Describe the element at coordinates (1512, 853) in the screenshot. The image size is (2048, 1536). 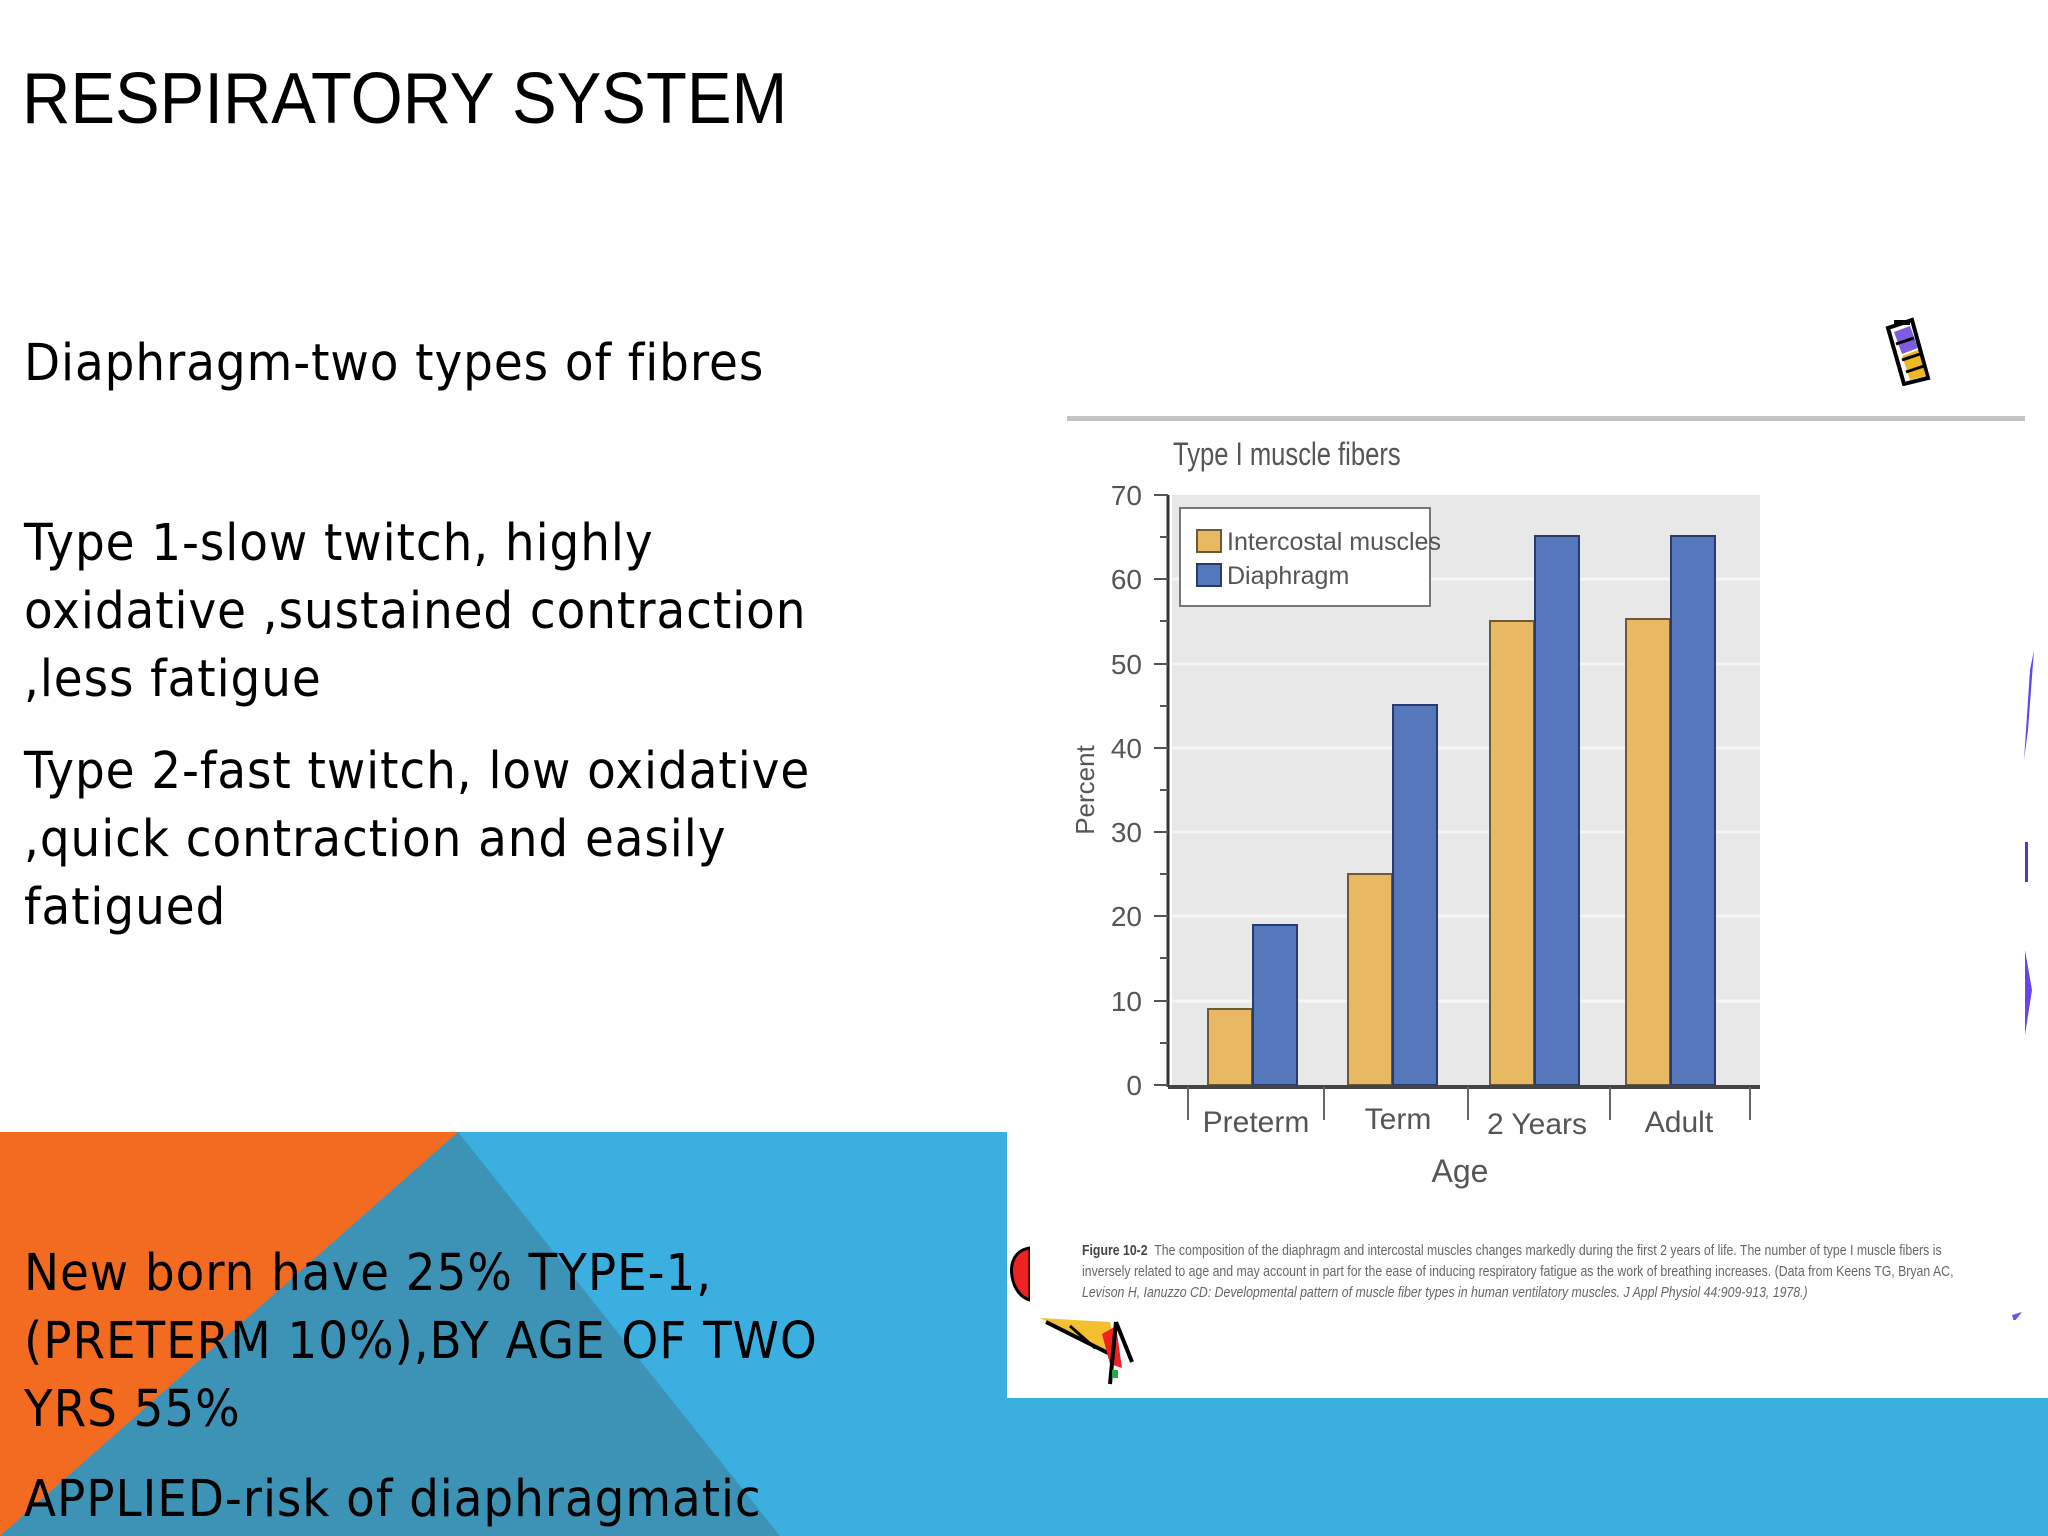
I see `bar-intercostal-2years` at that location.